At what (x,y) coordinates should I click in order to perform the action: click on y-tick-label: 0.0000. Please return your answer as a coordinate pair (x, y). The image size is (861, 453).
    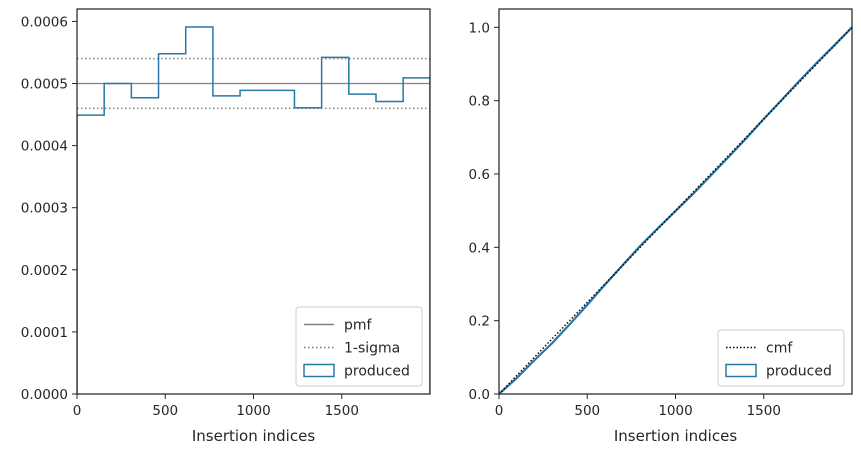
    Looking at the image, I should click on (44, 395).